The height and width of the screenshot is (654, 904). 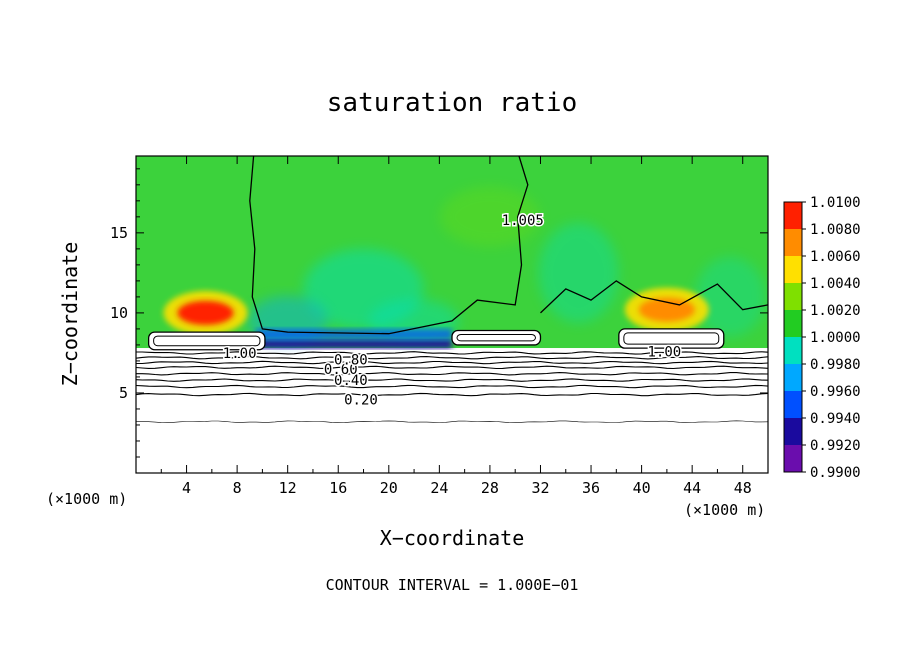 What do you see at coordinates (523, 221) in the screenshot?
I see `contour-label-6: 1.005` at bounding box center [523, 221].